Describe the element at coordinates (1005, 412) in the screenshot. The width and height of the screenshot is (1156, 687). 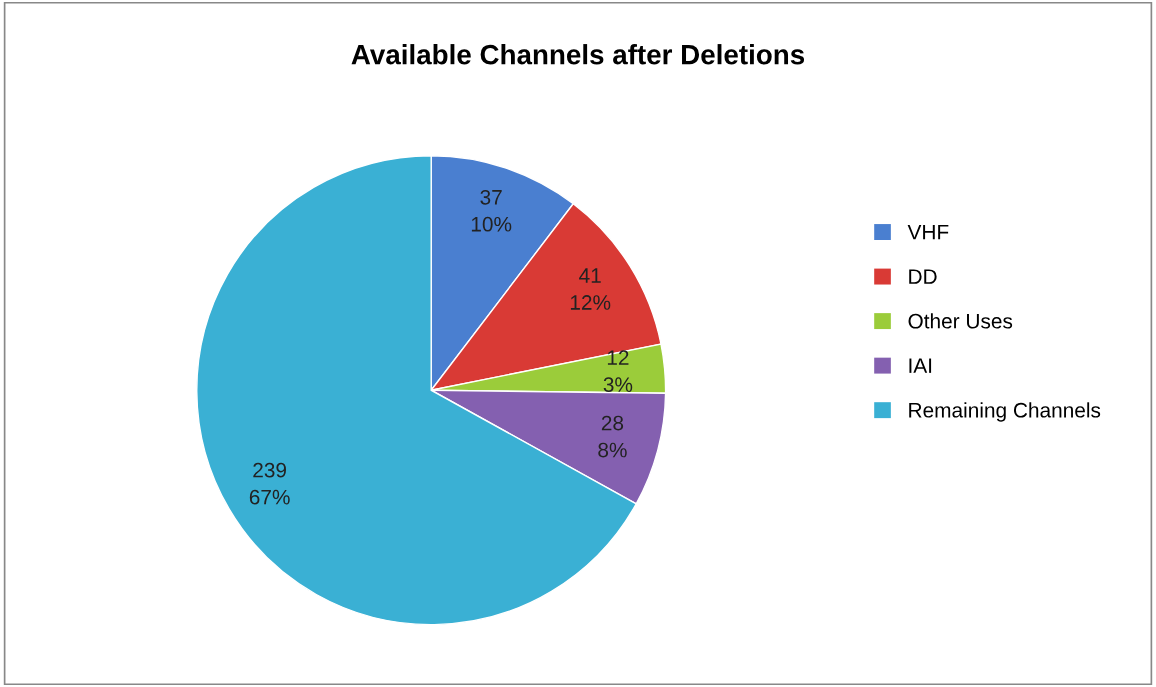
I see `legend-label: Remaining Channels` at that location.